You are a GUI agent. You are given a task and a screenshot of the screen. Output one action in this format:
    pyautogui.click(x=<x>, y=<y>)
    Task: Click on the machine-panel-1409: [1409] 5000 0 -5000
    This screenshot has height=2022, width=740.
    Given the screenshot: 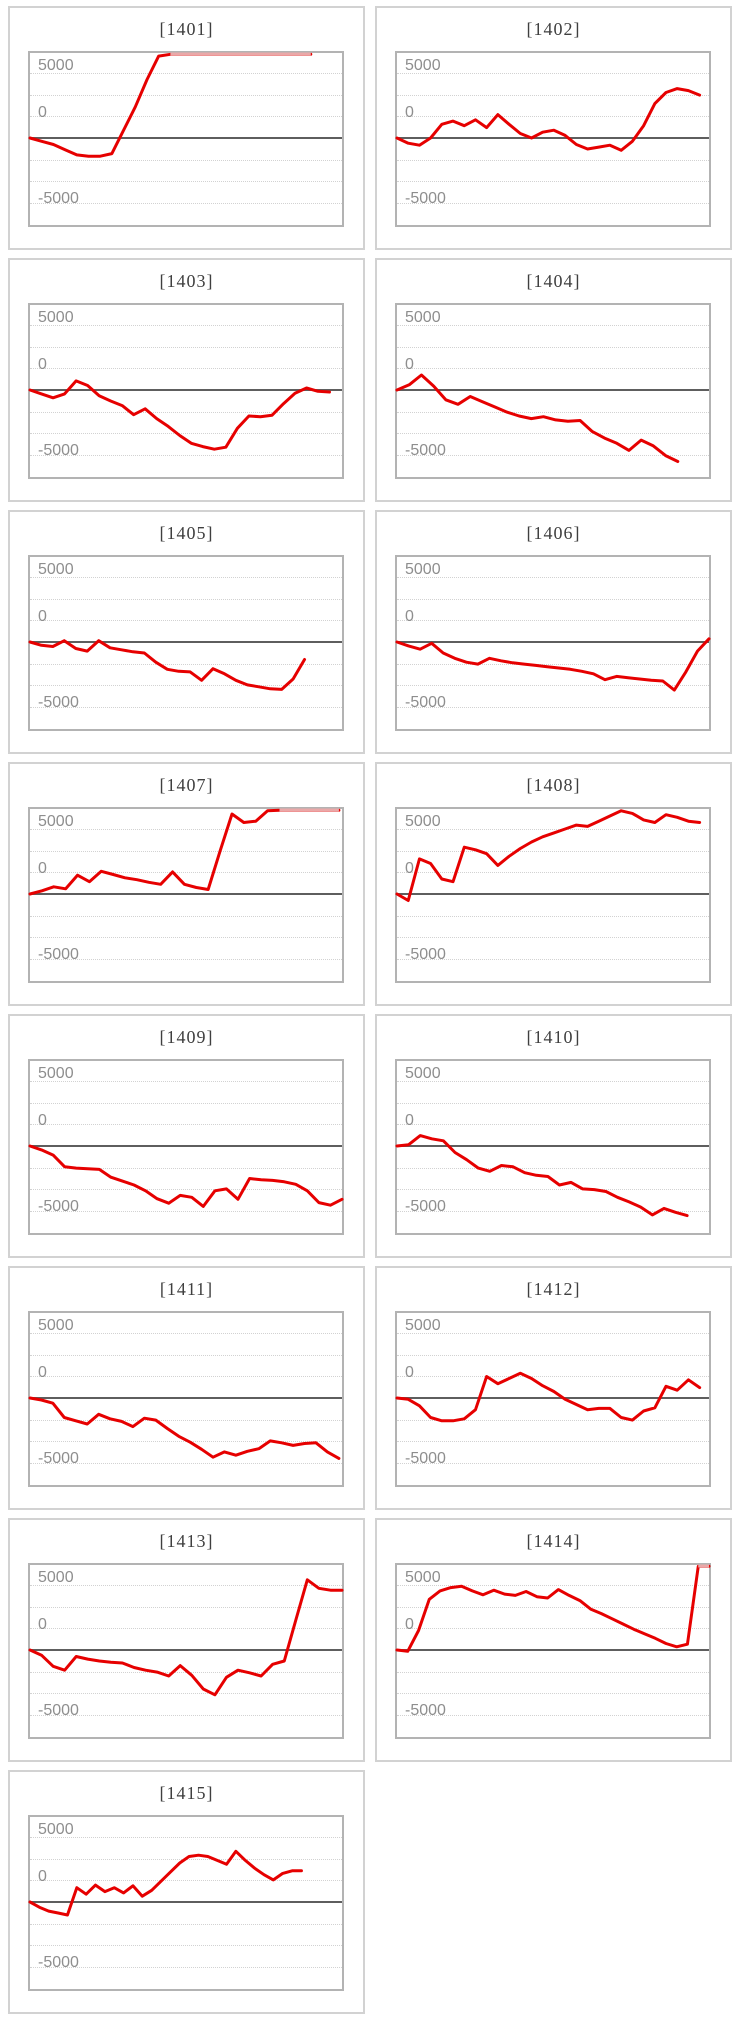 What is the action you would take?
    pyautogui.click(x=186, y=1136)
    